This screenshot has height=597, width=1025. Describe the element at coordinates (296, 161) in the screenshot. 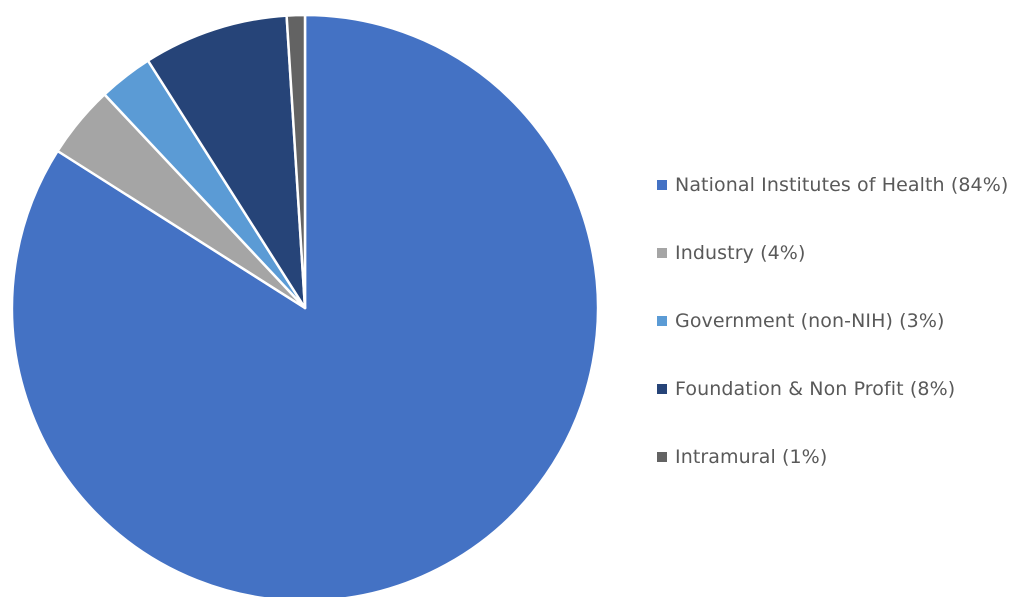

I see `pie-slice-intramural` at that location.